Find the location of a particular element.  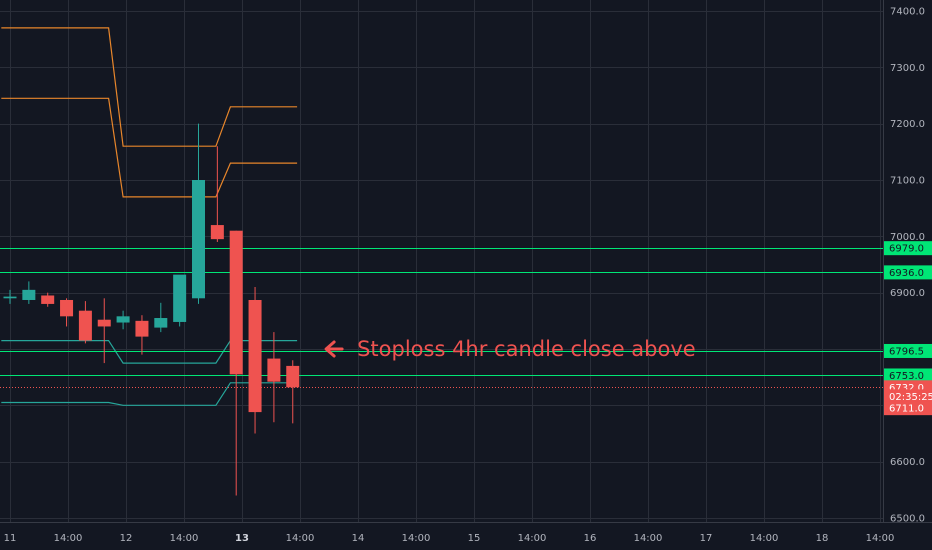

arrow-left-icon is located at coordinates (334, 349).